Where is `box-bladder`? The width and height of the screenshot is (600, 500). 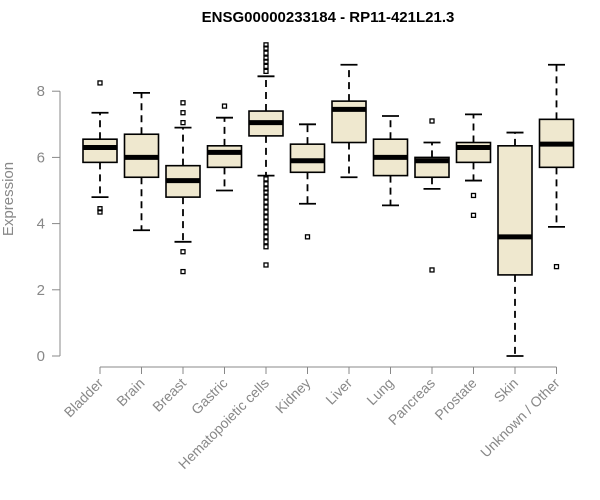 box-bladder is located at coordinates (100, 147).